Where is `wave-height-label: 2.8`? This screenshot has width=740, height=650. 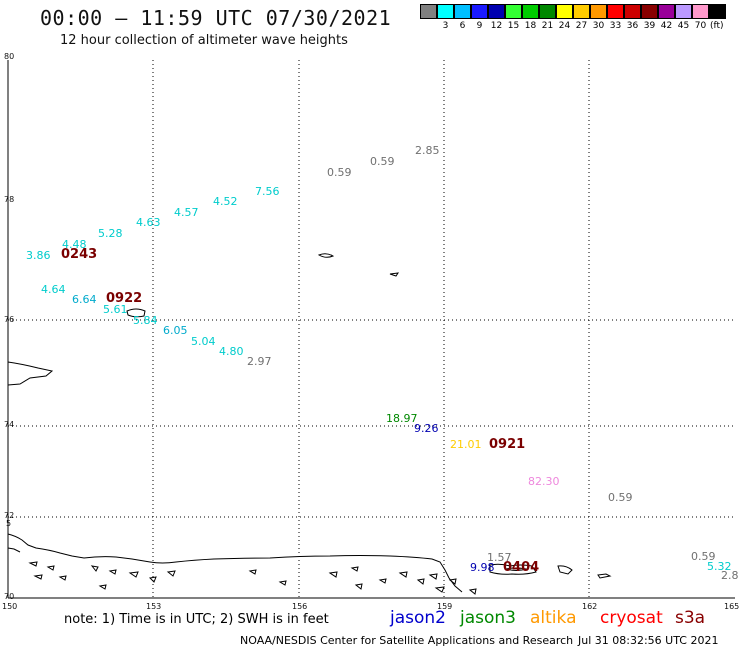 wave-height-label: 2.8 is located at coordinates (730, 575).